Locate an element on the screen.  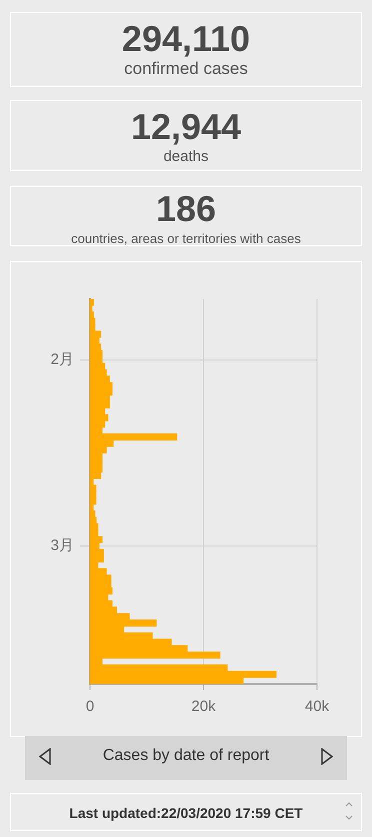
x-tick-label: 40k is located at coordinates (317, 707).